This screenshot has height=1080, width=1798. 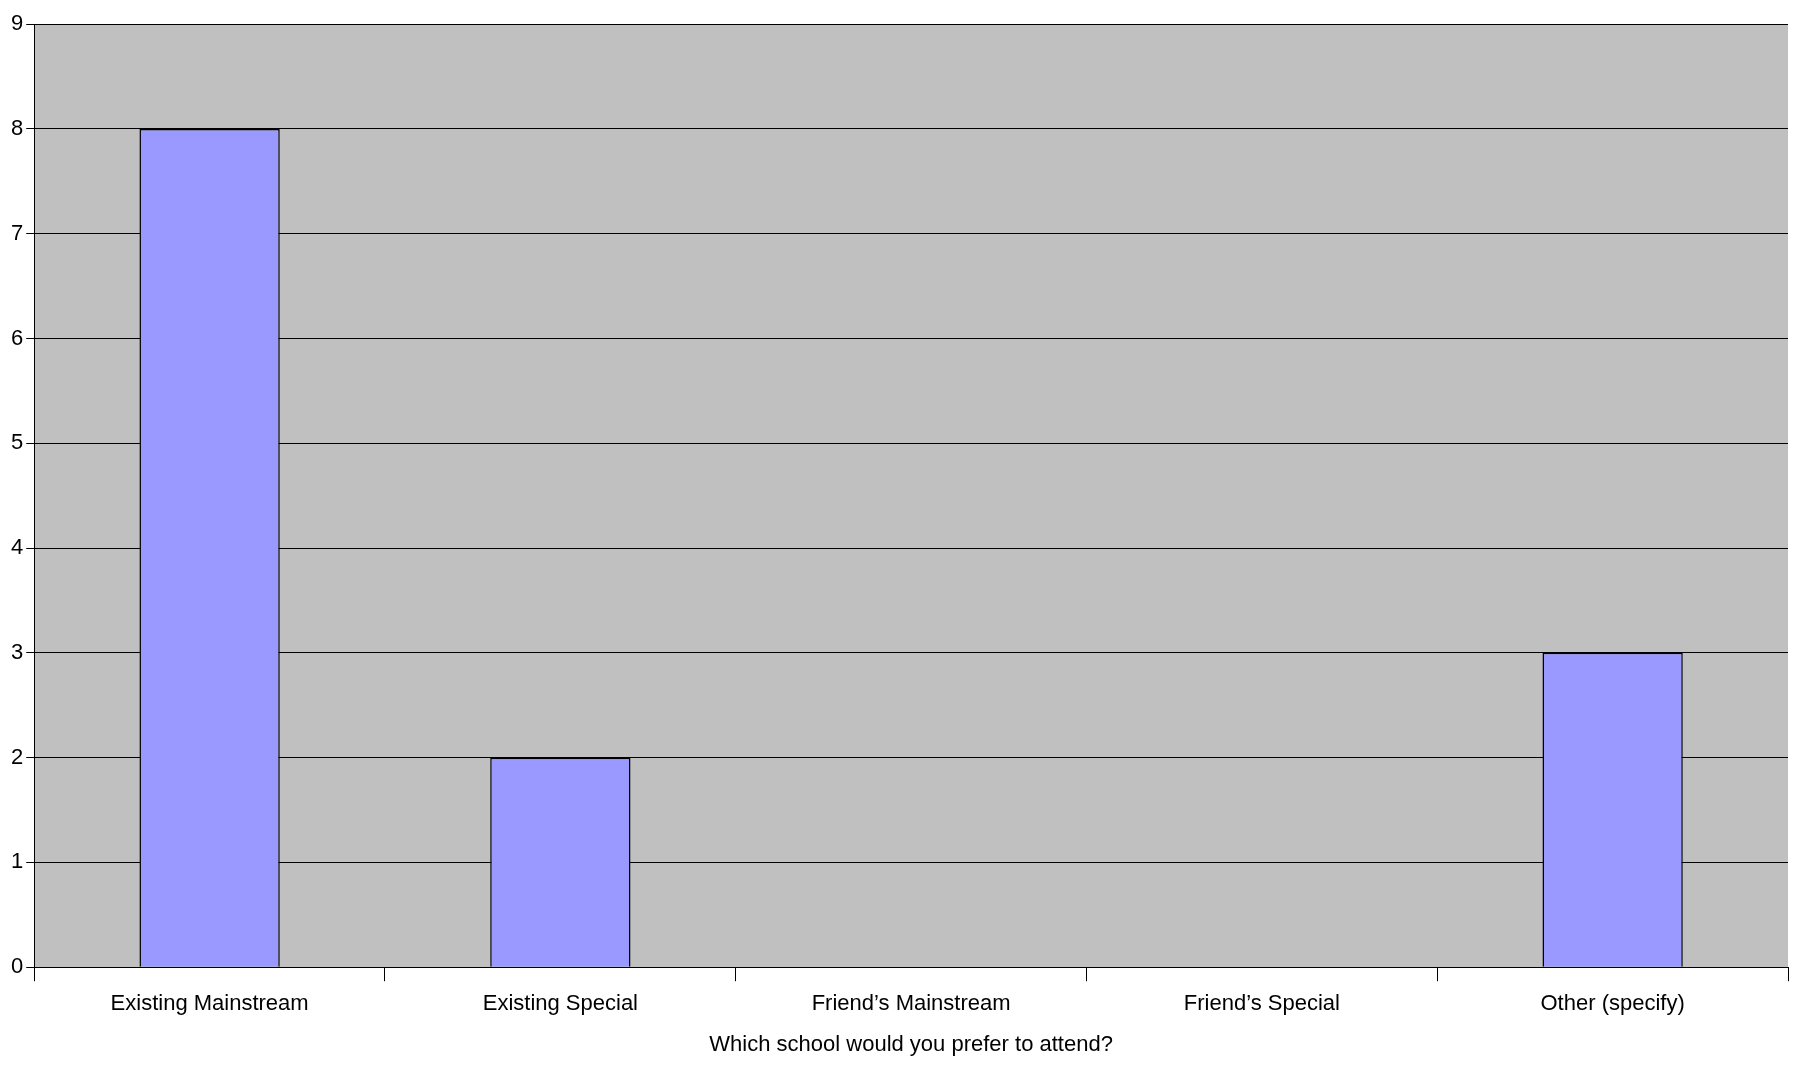 What do you see at coordinates (17, 756) in the screenshot?
I see `y-tick-label: 2` at bounding box center [17, 756].